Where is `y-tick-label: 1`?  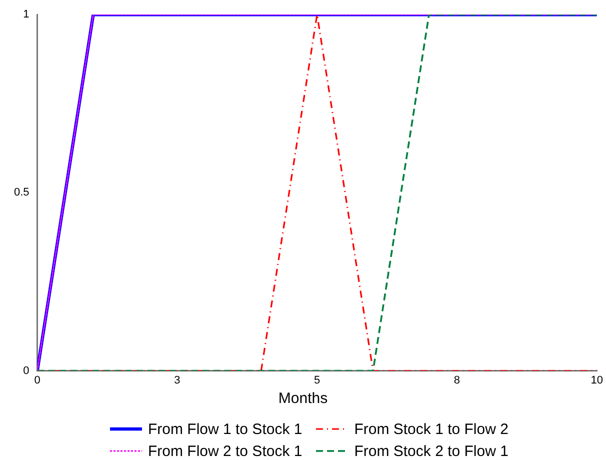 y-tick-label: 1 is located at coordinates (26, 14).